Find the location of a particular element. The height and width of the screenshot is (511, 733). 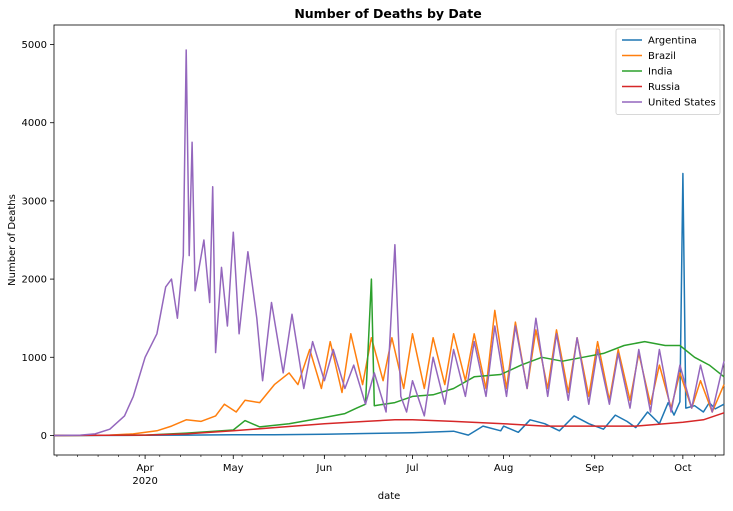

x-tick-label: Jun is located at coordinates (324, 468).